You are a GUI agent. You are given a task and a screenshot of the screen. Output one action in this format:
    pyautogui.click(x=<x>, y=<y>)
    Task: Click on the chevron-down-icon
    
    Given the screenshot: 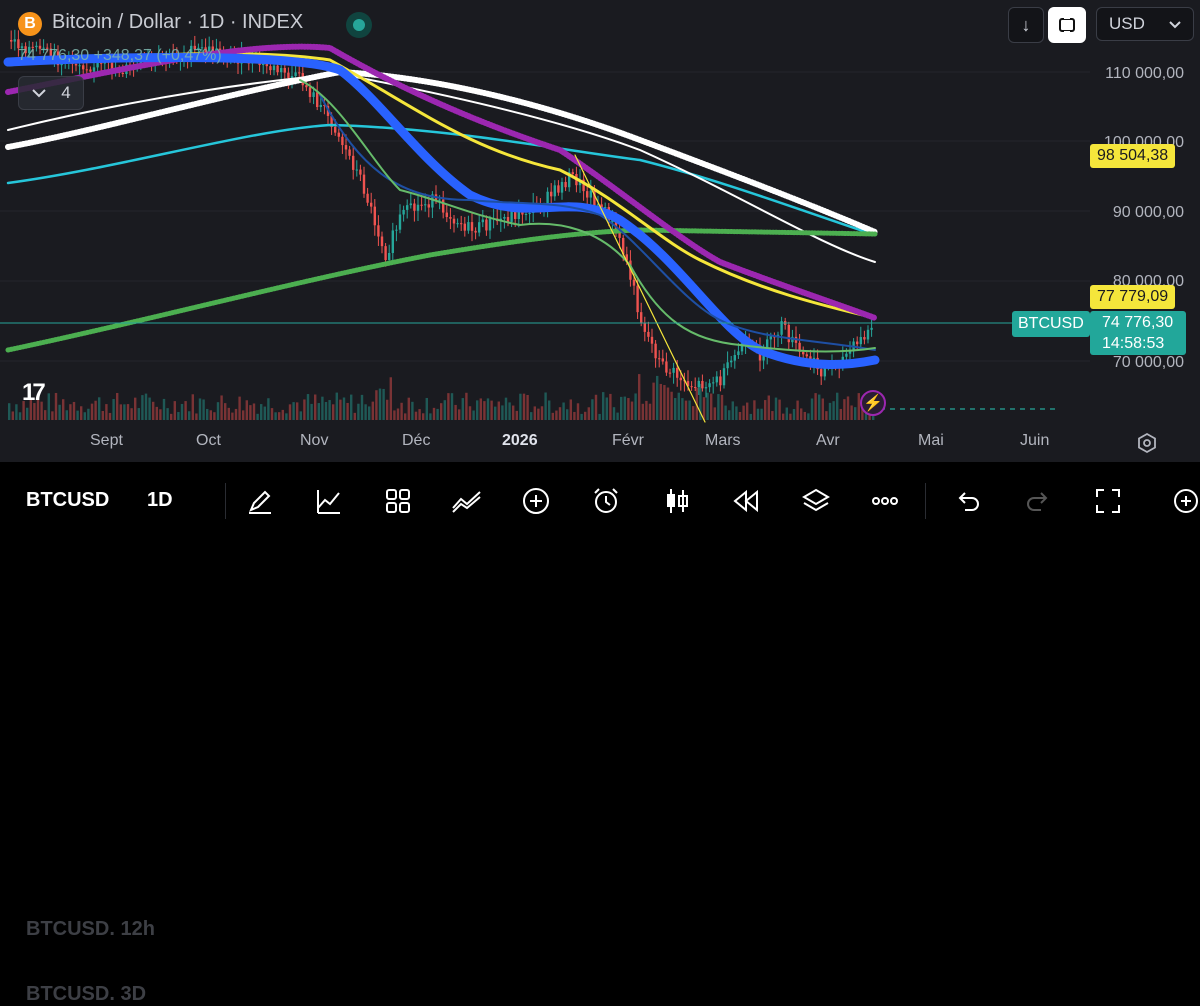 What is the action you would take?
    pyautogui.click(x=39, y=93)
    